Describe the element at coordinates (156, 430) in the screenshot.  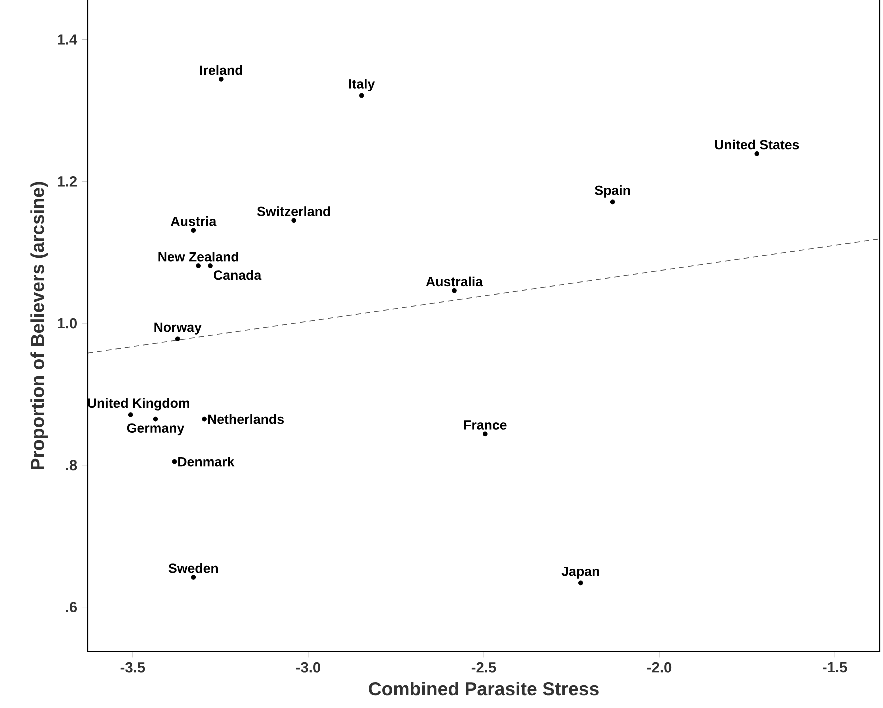
I see `annotation: Germany` at that location.